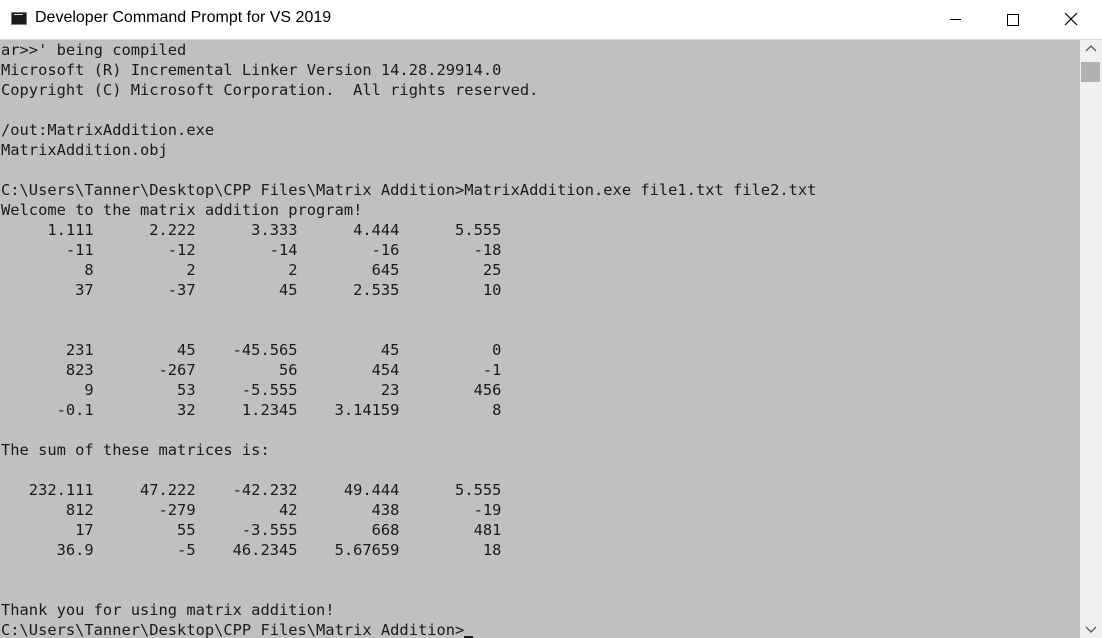  What do you see at coordinates (94, 50) in the screenshot?
I see `console-line: ar>>' being compiled` at bounding box center [94, 50].